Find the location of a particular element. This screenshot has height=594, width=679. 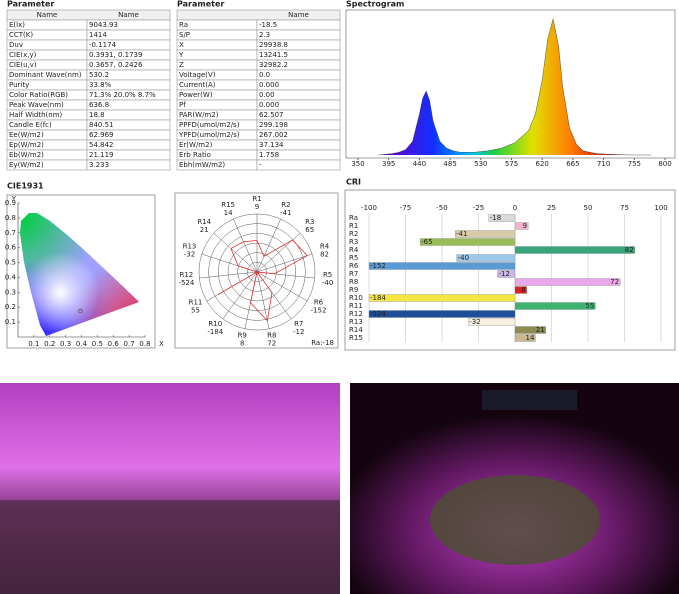

cell-text: PAR(W/m2) is located at coordinates (199, 115).